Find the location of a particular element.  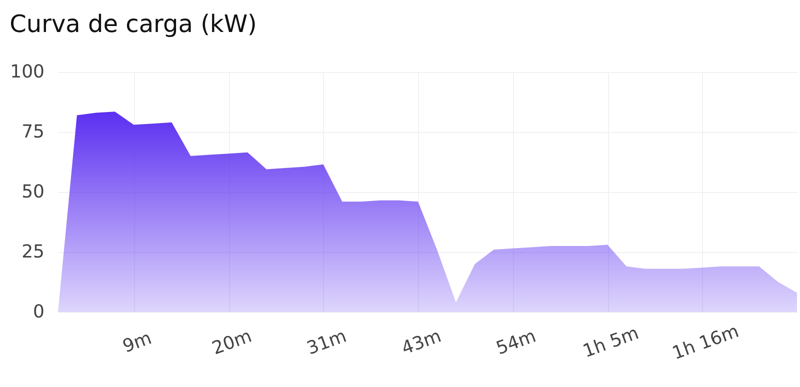

x-tick-label: 1h 16m is located at coordinates (706, 342).